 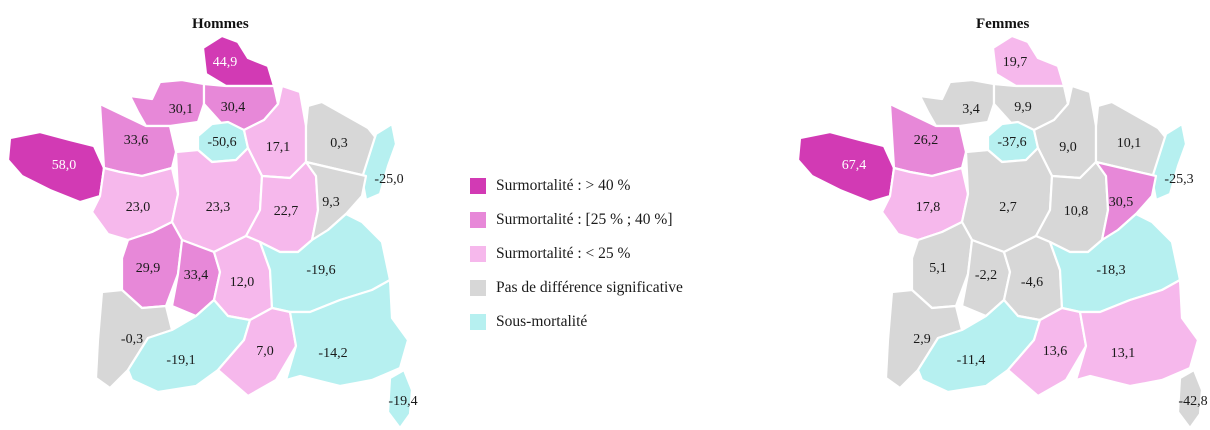 What do you see at coordinates (148, 268) in the screenshot?
I see `region-value-poitou: 29,9` at bounding box center [148, 268].